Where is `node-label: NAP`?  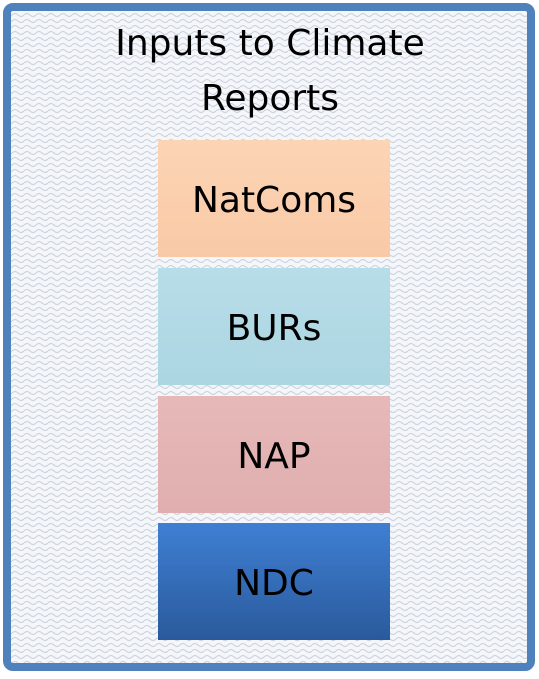 node-label: NAP is located at coordinates (273, 456).